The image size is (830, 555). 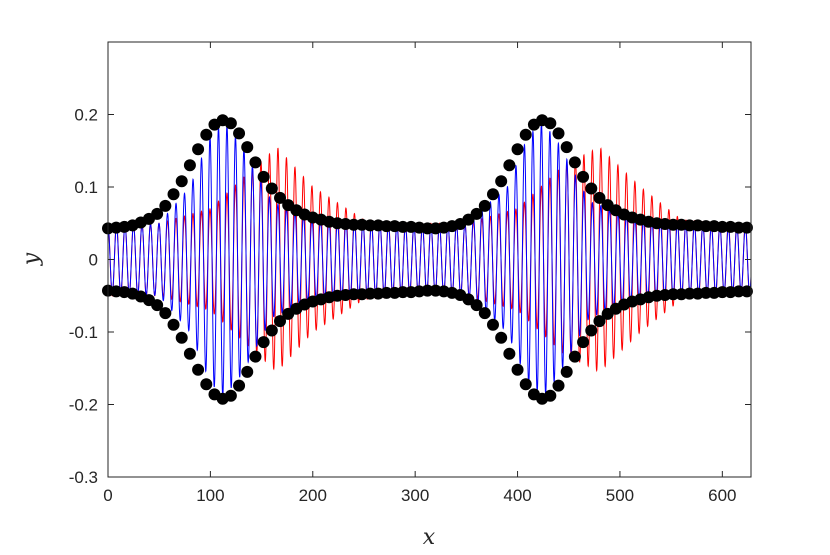 I want to click on y-tick-label: 0.1, so click(x=86, y=187).